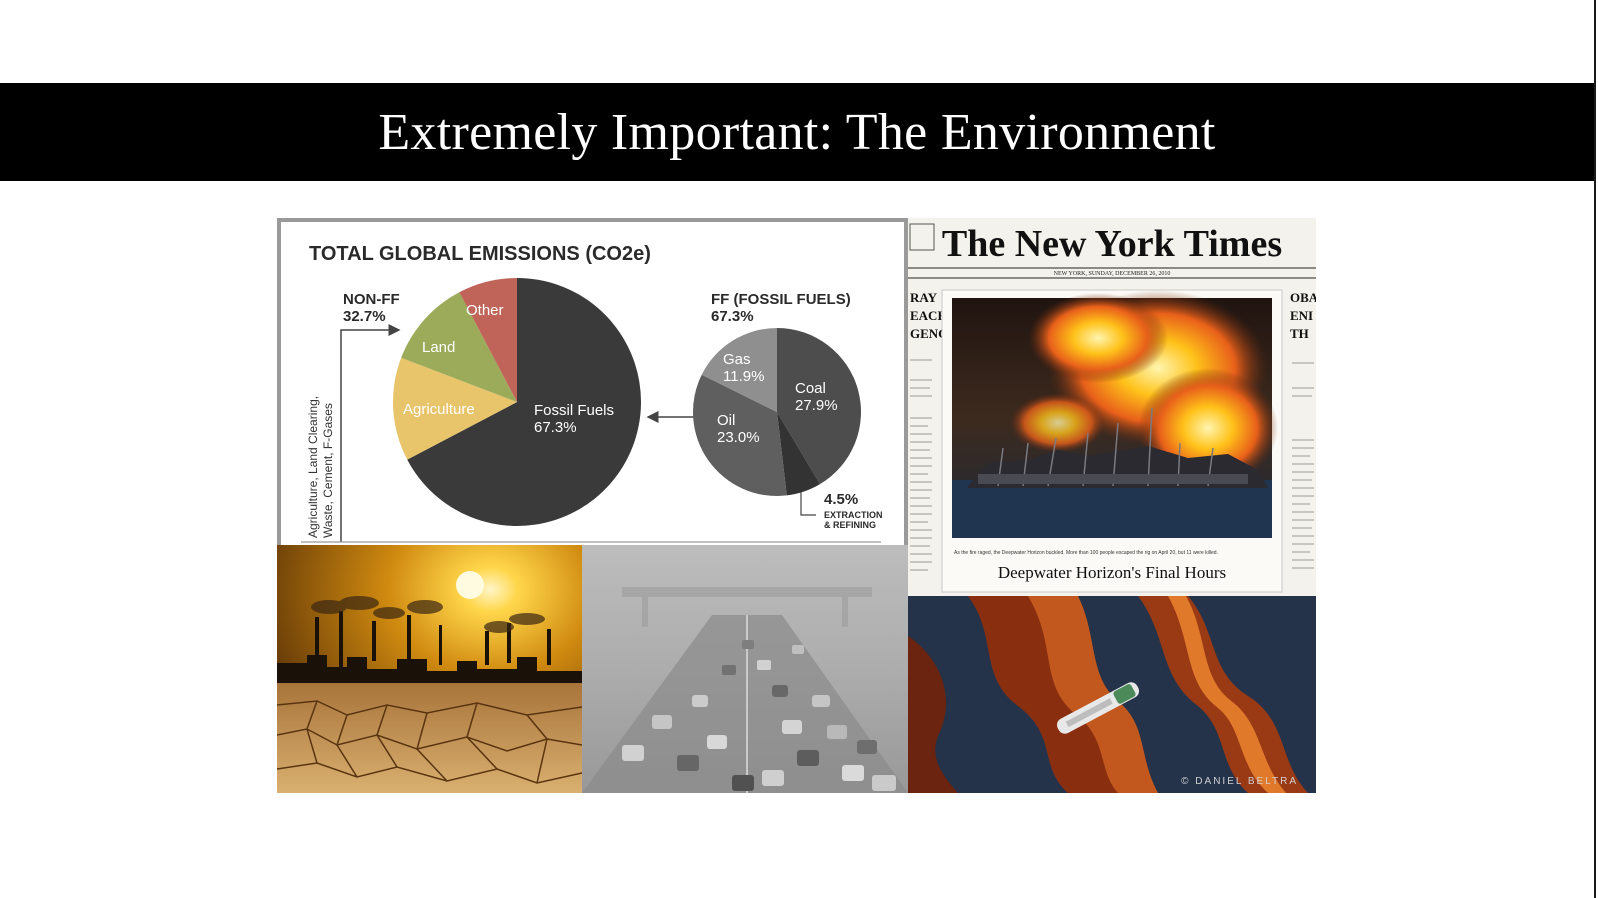  What do you see at coordinates (480, 254) in the screenshot?
I see `chart-heading: TOTAL GLOBAL EMISSIONS (CO2e)` at bounding box center [480, 254].